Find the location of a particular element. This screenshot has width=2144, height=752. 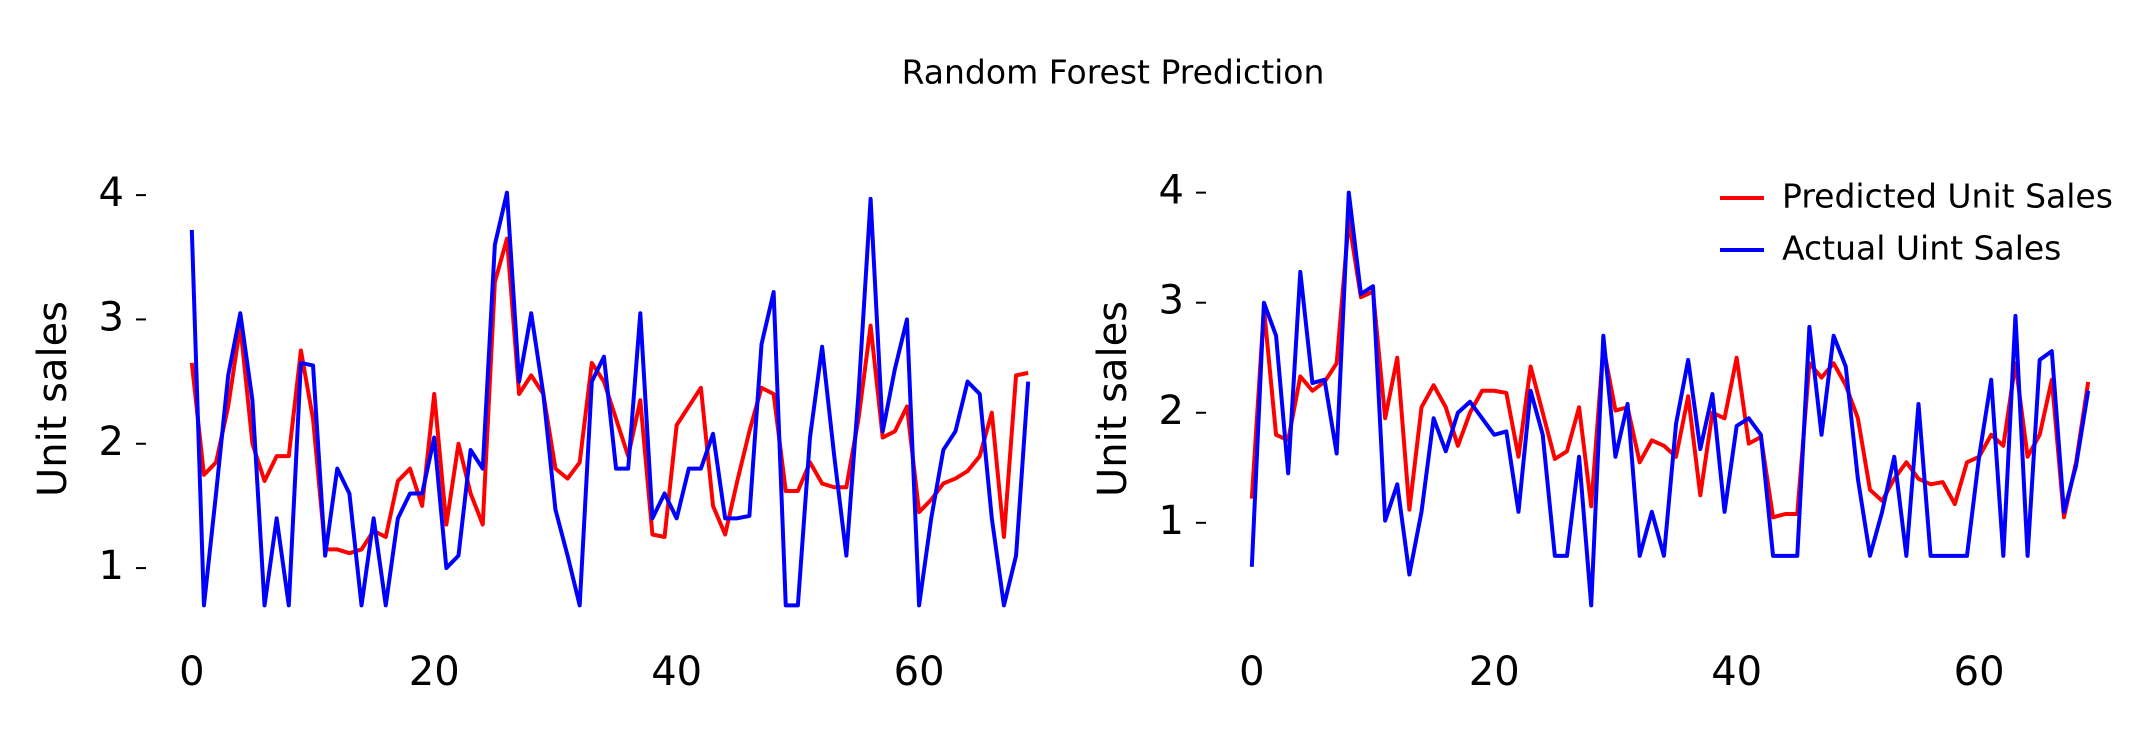

legend-label: Actual Uint Sales is located at coordinates (1921, 248).